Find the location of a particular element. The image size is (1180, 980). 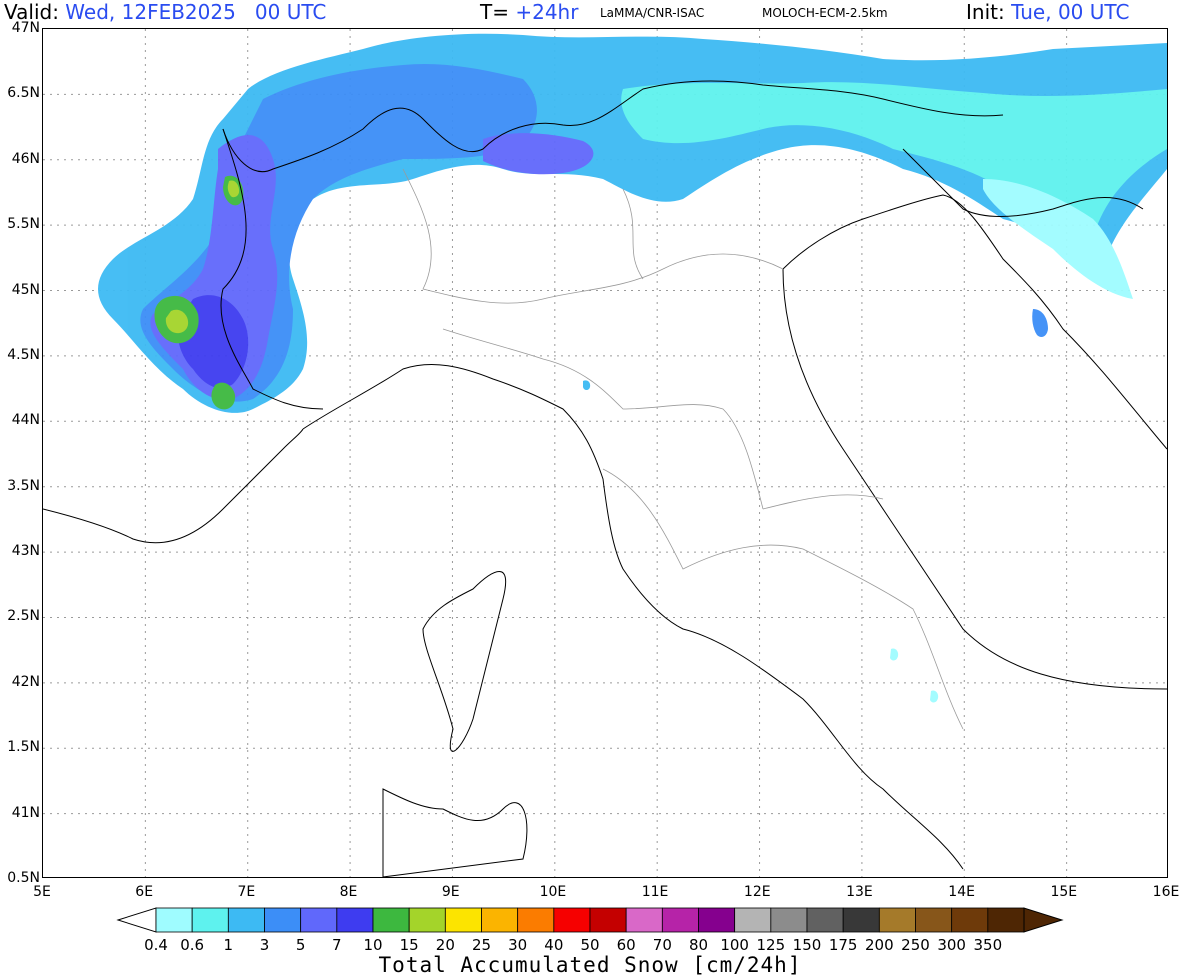

colorbar-tick-label: 30 is located at coordinates (518, 945).